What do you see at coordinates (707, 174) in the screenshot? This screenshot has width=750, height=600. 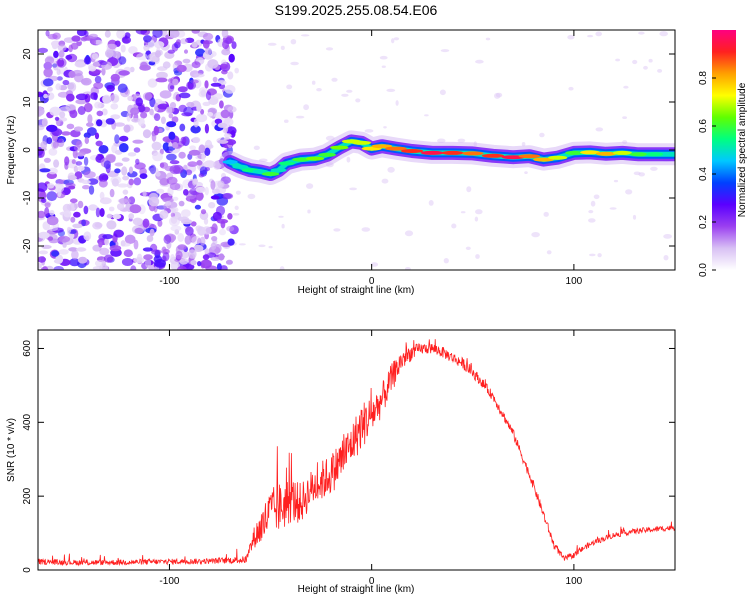 I see `colorbar-ticks: 0.0 0.2 0.4 0.6 0.8` at bounding box center [707, 174].